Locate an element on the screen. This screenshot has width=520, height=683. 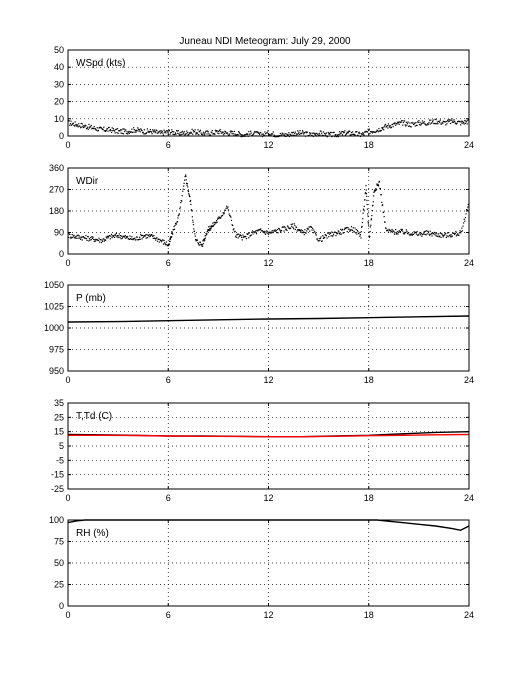
y-tick-label: 25 is located at coordinates (59, 585).